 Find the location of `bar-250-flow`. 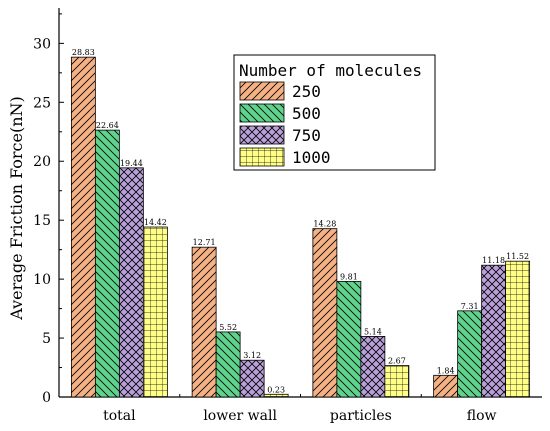

bar-250-flow is located at coordinates (446, 386).